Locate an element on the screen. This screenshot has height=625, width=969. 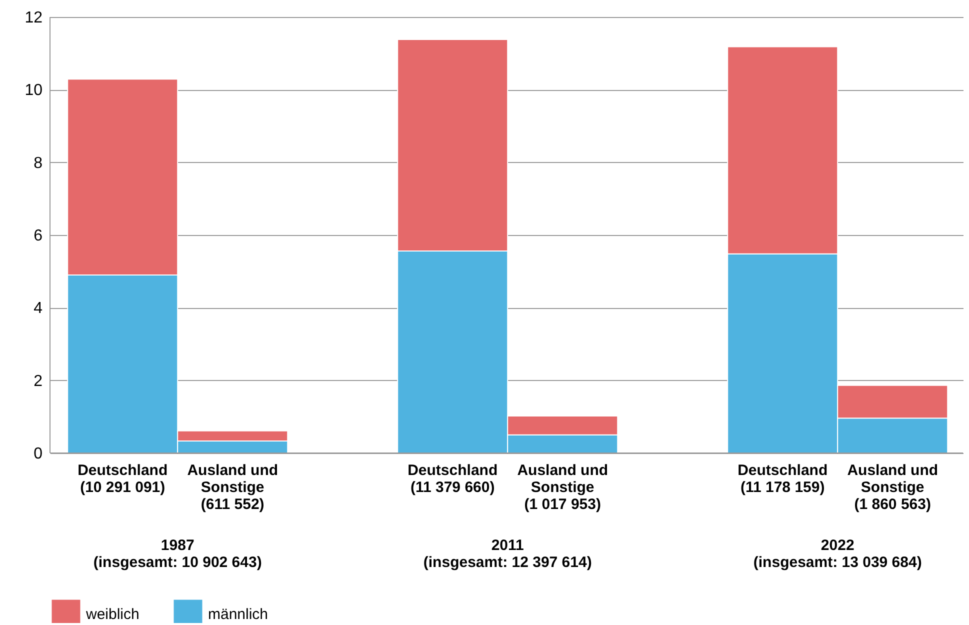
x-tick-label: Deutschland (11 379 660) is located at coordinates (453, 479).